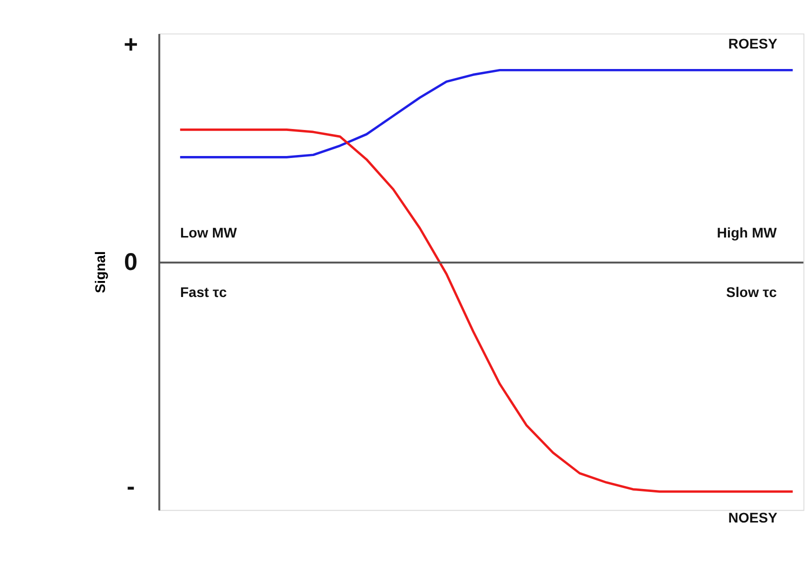 The height and width of the screenshot is (567, 809). I want to click on series-label: NOESY, so click(753, 517).